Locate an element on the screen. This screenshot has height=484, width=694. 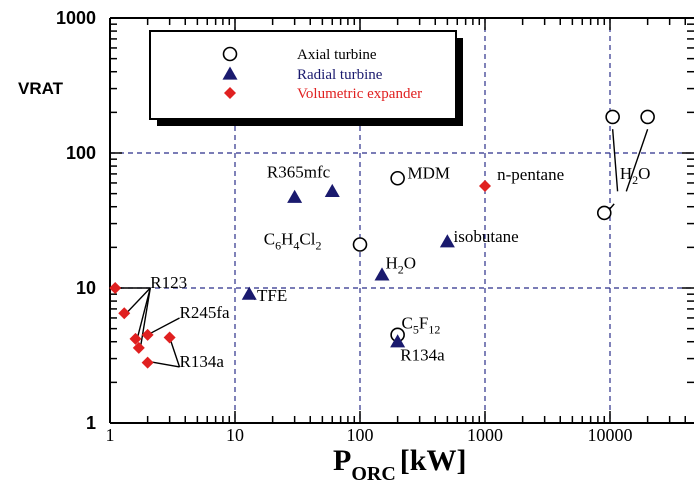
x-axis-label: PORC [kW] is located at coordinates (399, 464).